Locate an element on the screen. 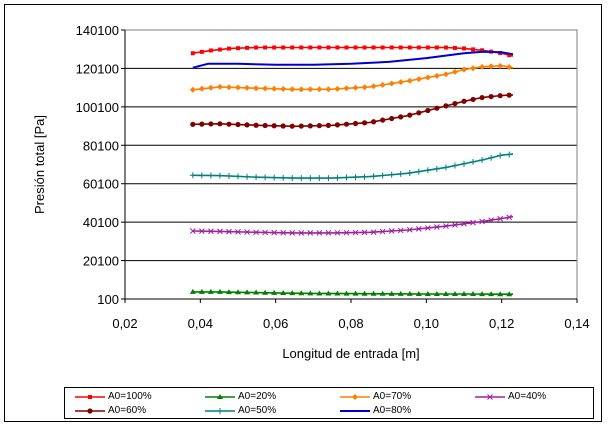 Image resolution: width=608 pixels, height=428 pixels. y-tick-label: 20100 is located at coordinates (101, 261).